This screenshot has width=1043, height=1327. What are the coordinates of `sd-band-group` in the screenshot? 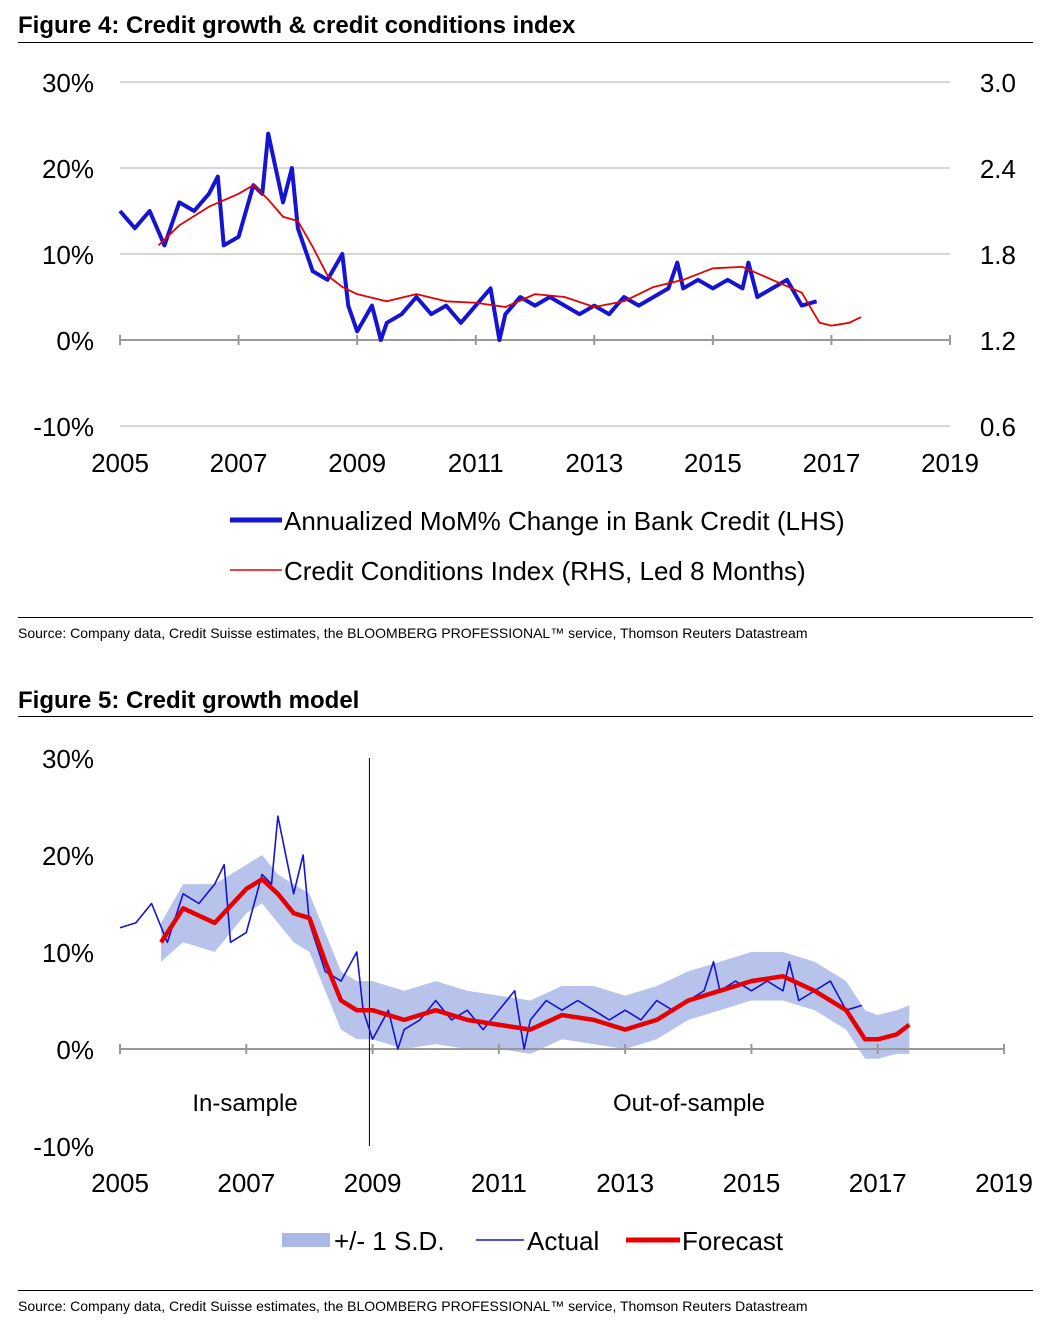 It's located at (535, 957).